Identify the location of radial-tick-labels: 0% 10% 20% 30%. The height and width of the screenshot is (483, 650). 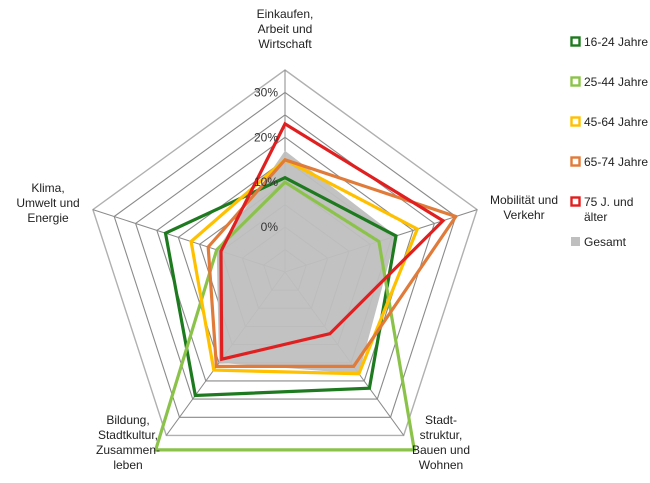
(266, 159).